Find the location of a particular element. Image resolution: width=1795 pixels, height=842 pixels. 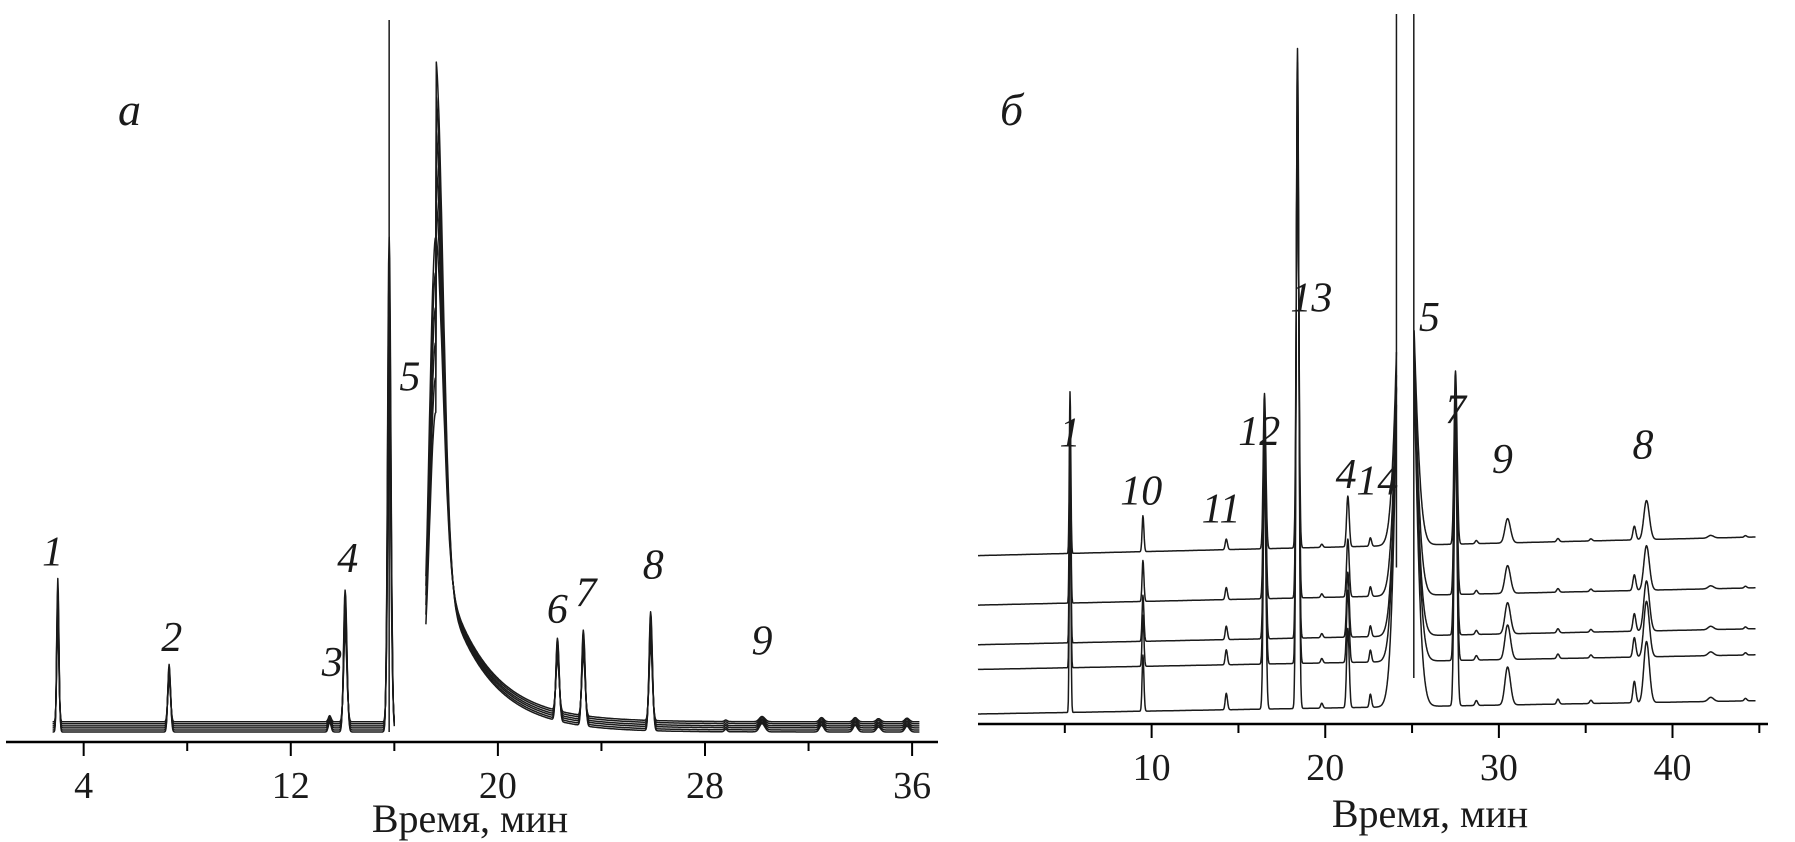

peak-label-14: 14 is located at coordinates (1377, 482).